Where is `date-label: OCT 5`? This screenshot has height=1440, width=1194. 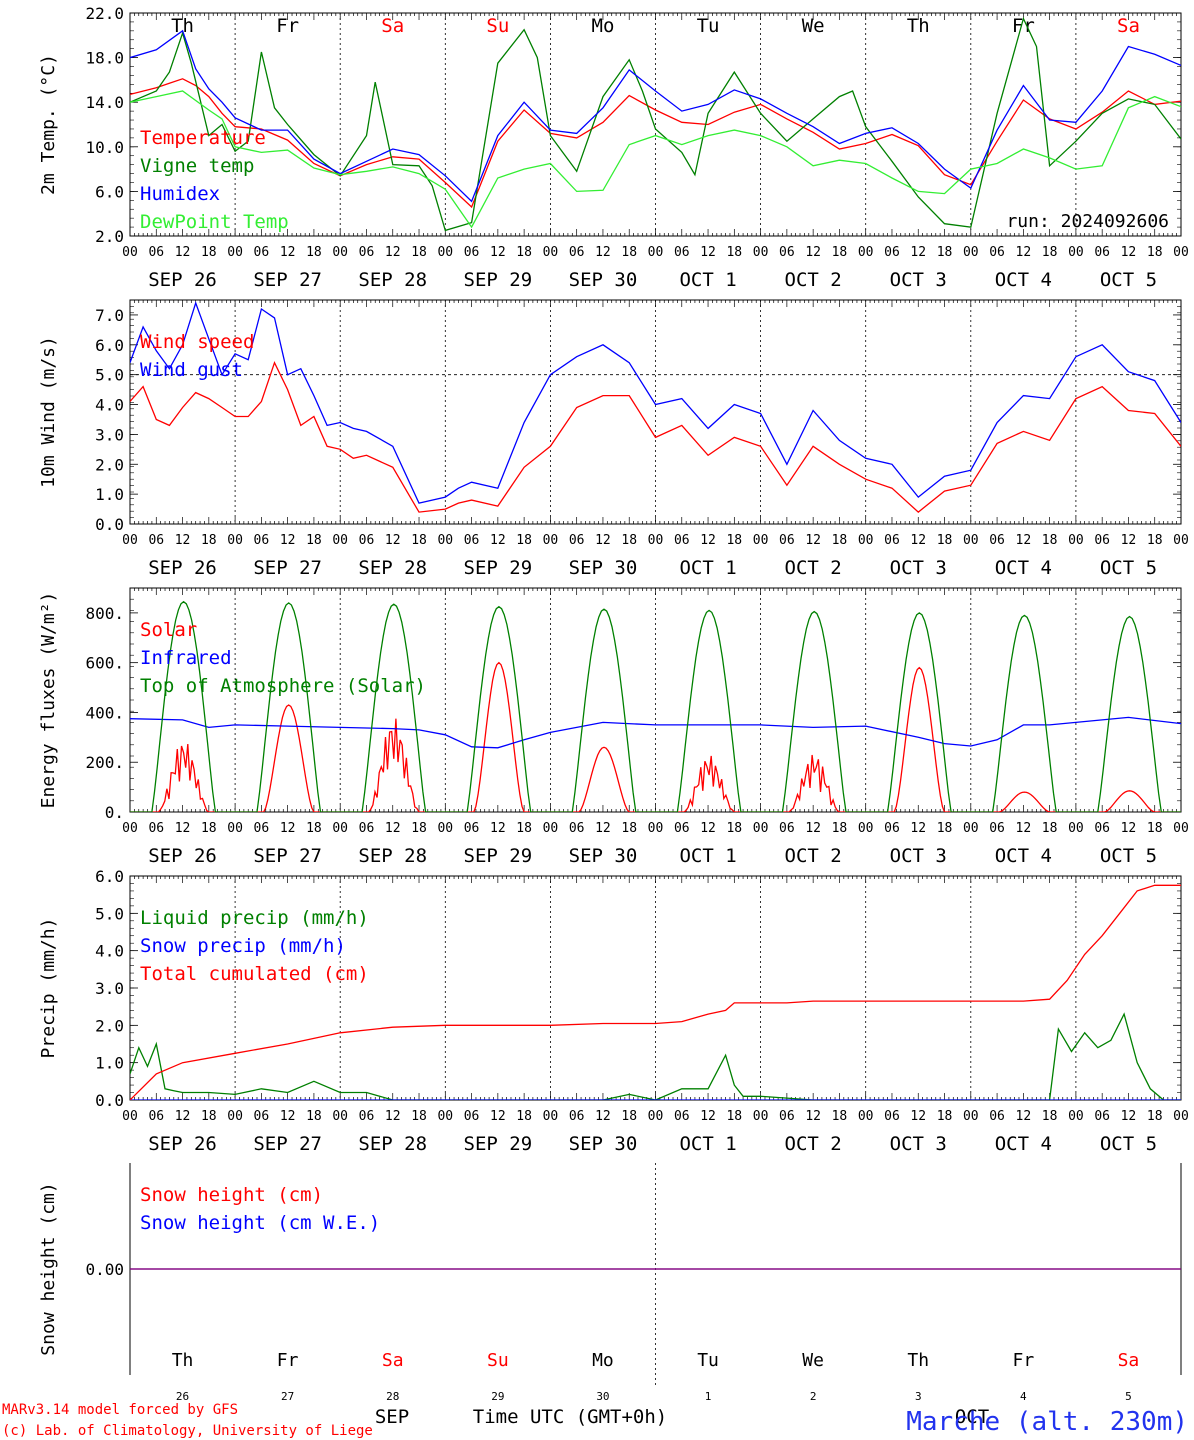 date-label: OCT 5 is located at coordinates (1128, 1144).